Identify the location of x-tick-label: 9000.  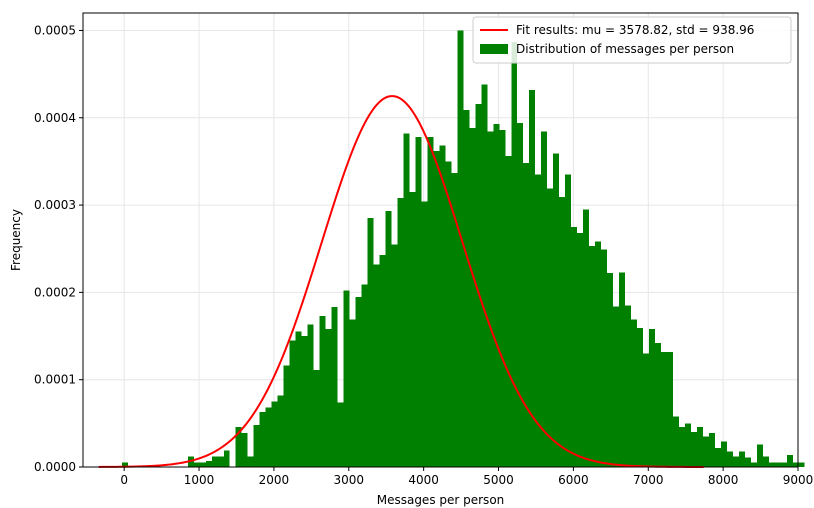
(798, 480).